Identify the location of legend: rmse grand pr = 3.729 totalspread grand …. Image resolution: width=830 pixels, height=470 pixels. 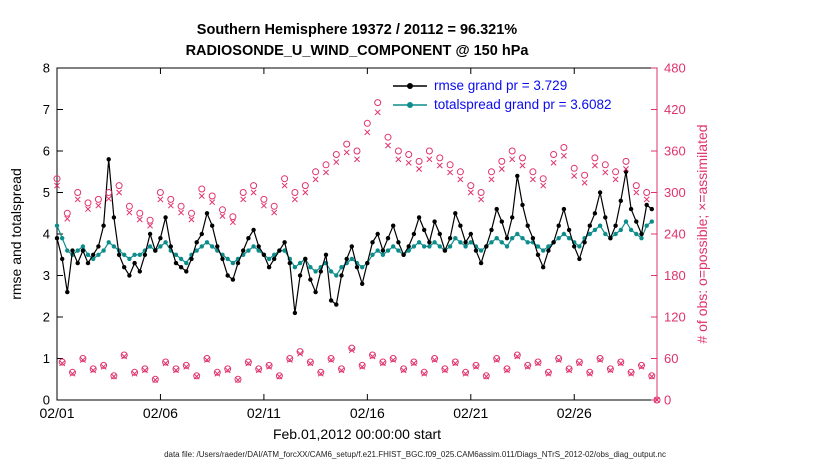
(502, 95).